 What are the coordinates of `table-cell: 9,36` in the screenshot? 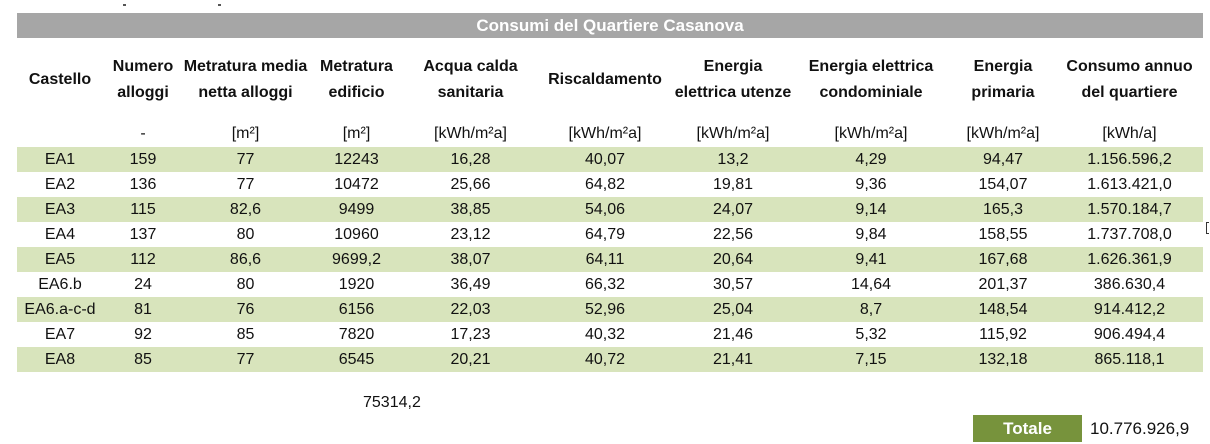 It's located at (871, 184).